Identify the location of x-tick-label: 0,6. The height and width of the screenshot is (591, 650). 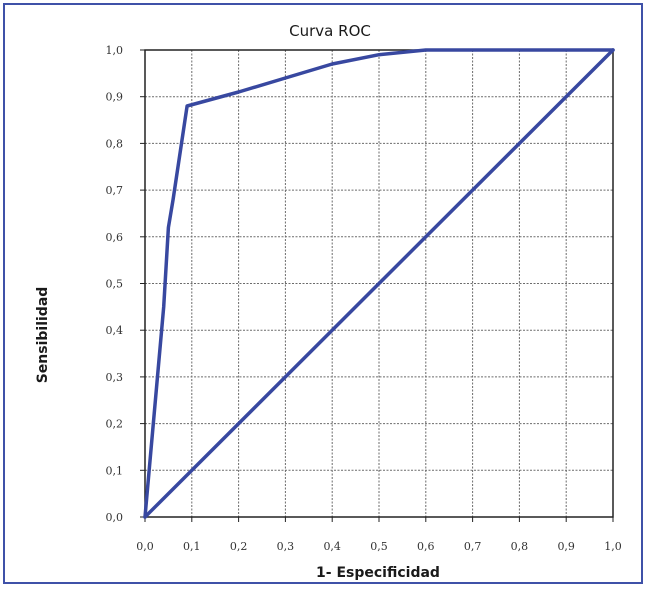
(426, 546).